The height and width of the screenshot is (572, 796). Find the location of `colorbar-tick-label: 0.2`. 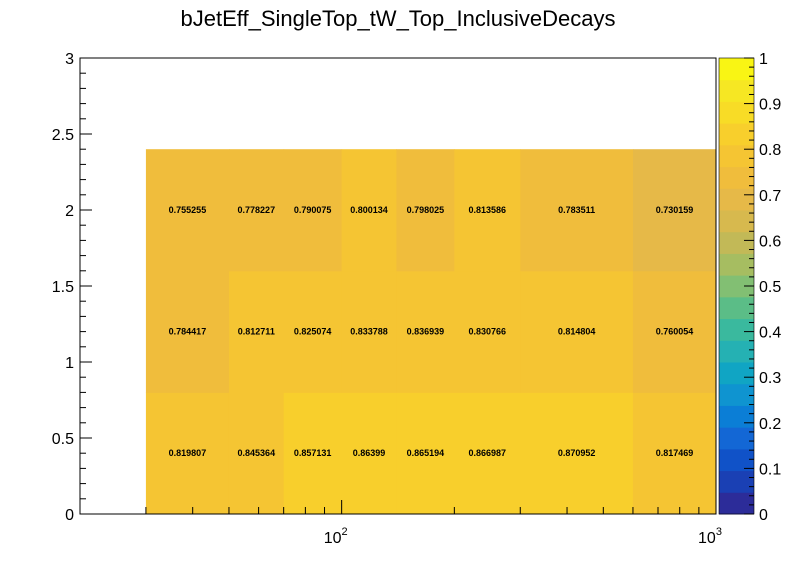

colorbar-tick-label: 0.2 is located at coordinates (770, 424).